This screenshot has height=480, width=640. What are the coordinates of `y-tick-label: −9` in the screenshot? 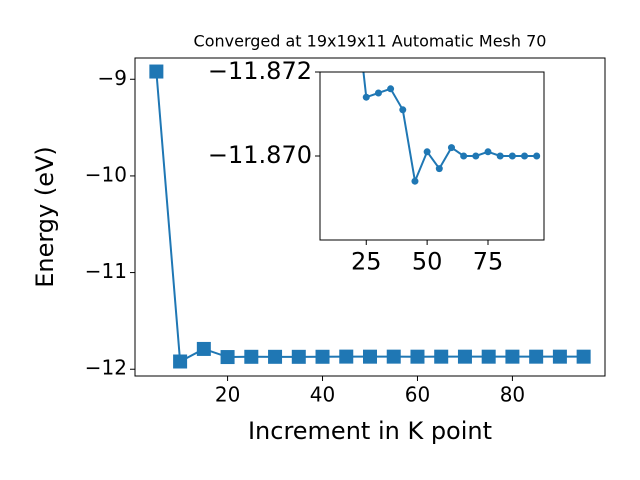 It's located at (112, 78).